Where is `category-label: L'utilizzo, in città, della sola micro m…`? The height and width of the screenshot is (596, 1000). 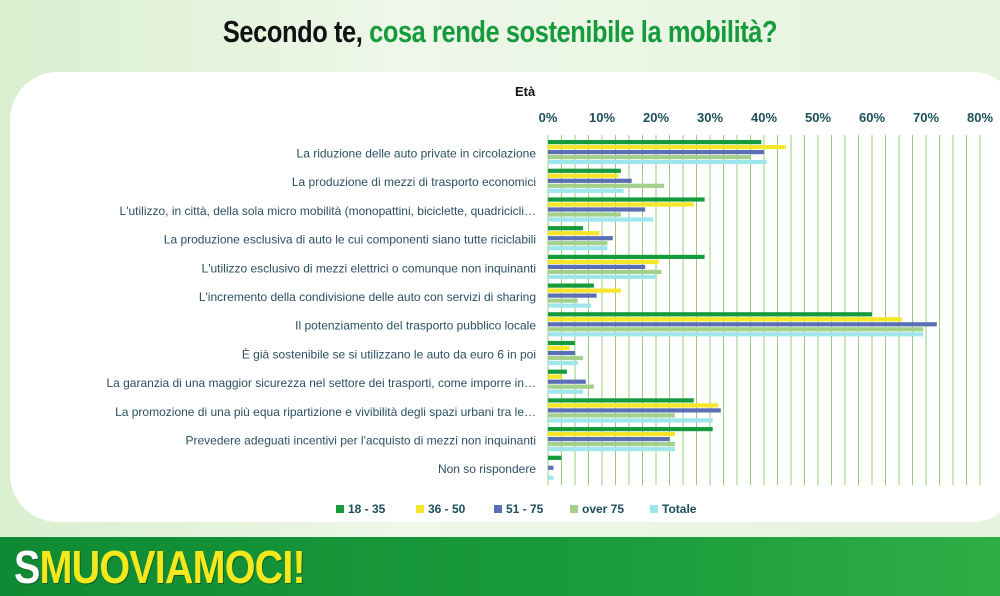
category-label: L'utilizzo, in città, della sola micro m… is located at coordinates (328, 211).